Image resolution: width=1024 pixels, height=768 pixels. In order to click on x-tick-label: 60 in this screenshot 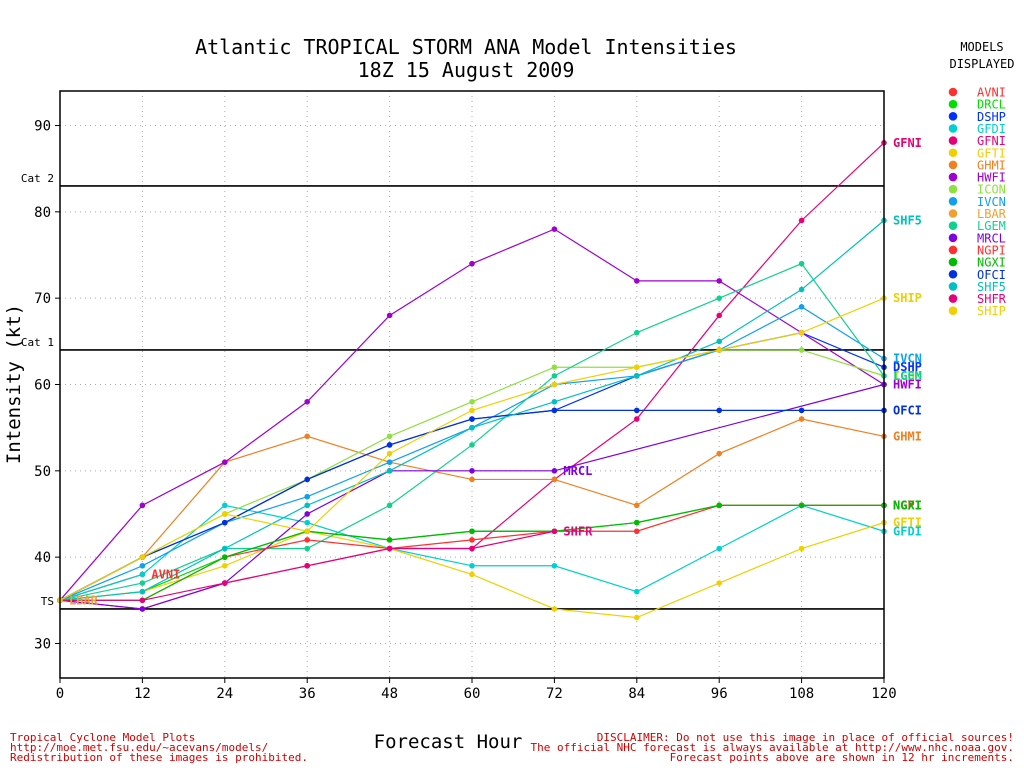, I will do `click(472, 694)`.